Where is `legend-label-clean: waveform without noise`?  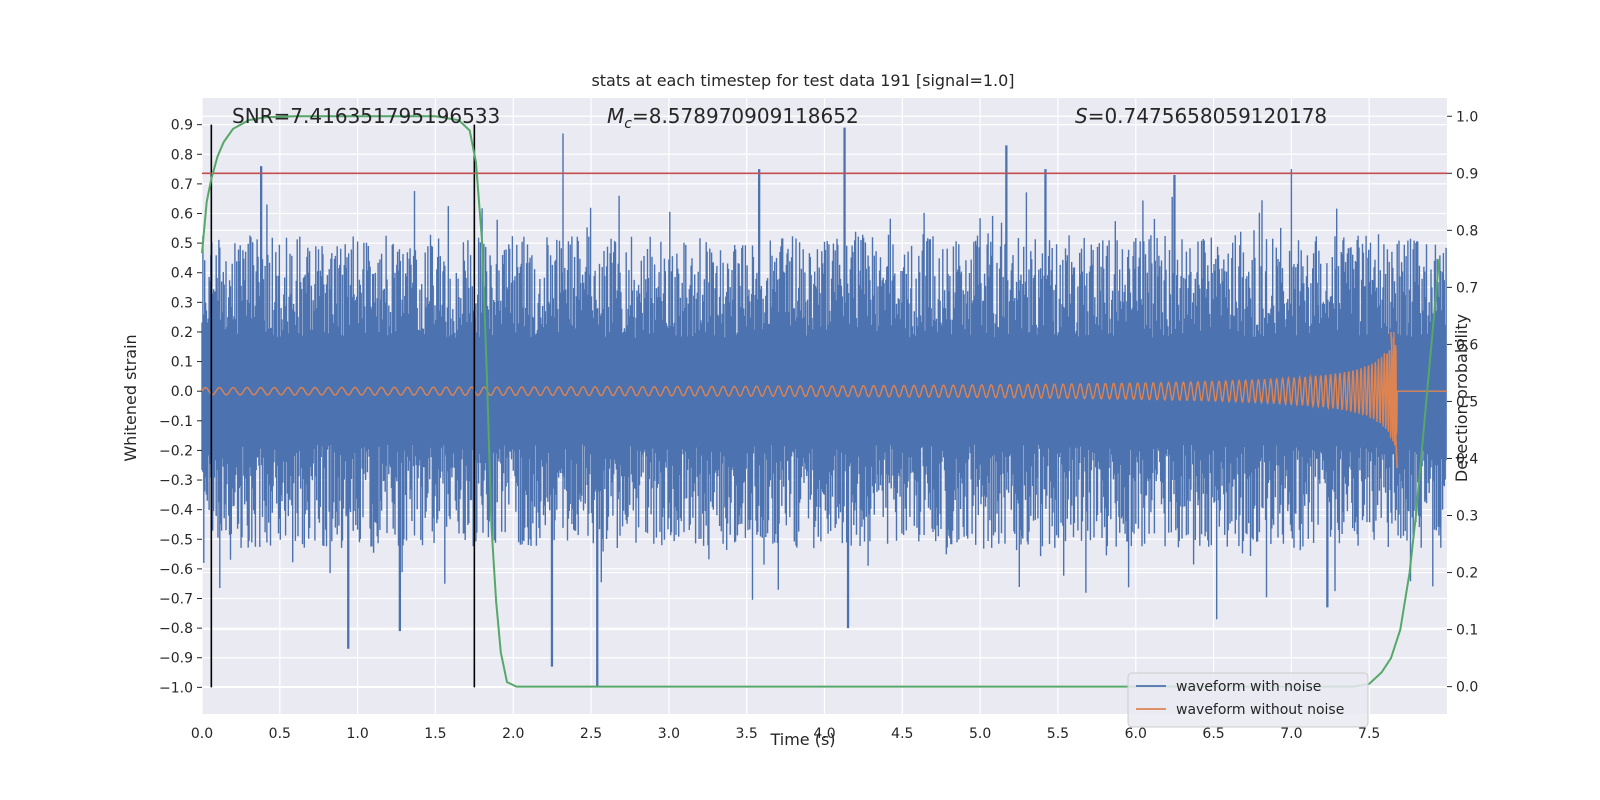 legend-label-clean: waveform without noise is located at coordinates (1260, 710).